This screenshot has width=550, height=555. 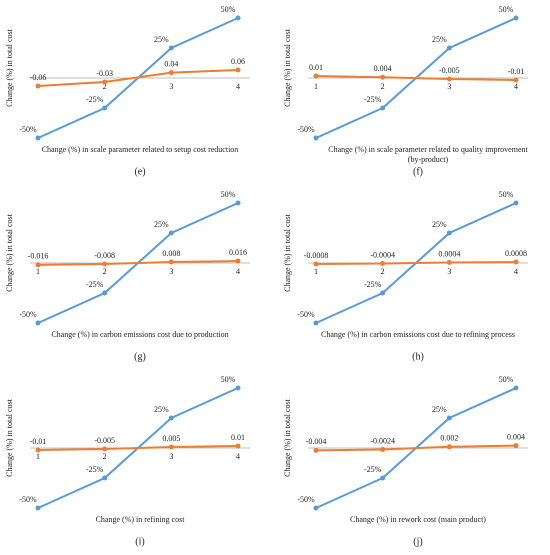 I want to click on data-label: 0.0008, so click(x=516, y=253).